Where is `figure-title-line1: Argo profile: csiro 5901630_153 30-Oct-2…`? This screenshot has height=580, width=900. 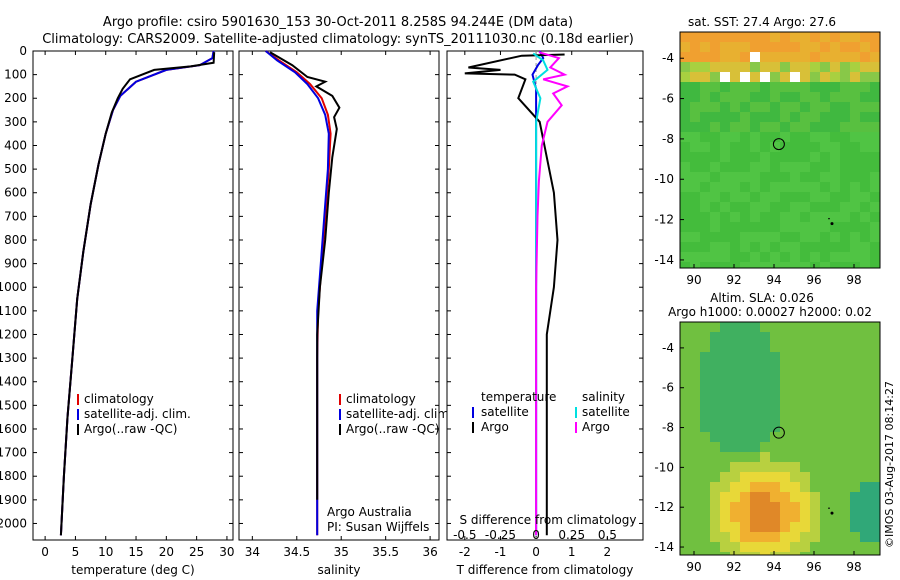
figure-title-line1: Argo profile: csiro 5901630_153 30-Oct-2… is located at coordinates (338, 22).